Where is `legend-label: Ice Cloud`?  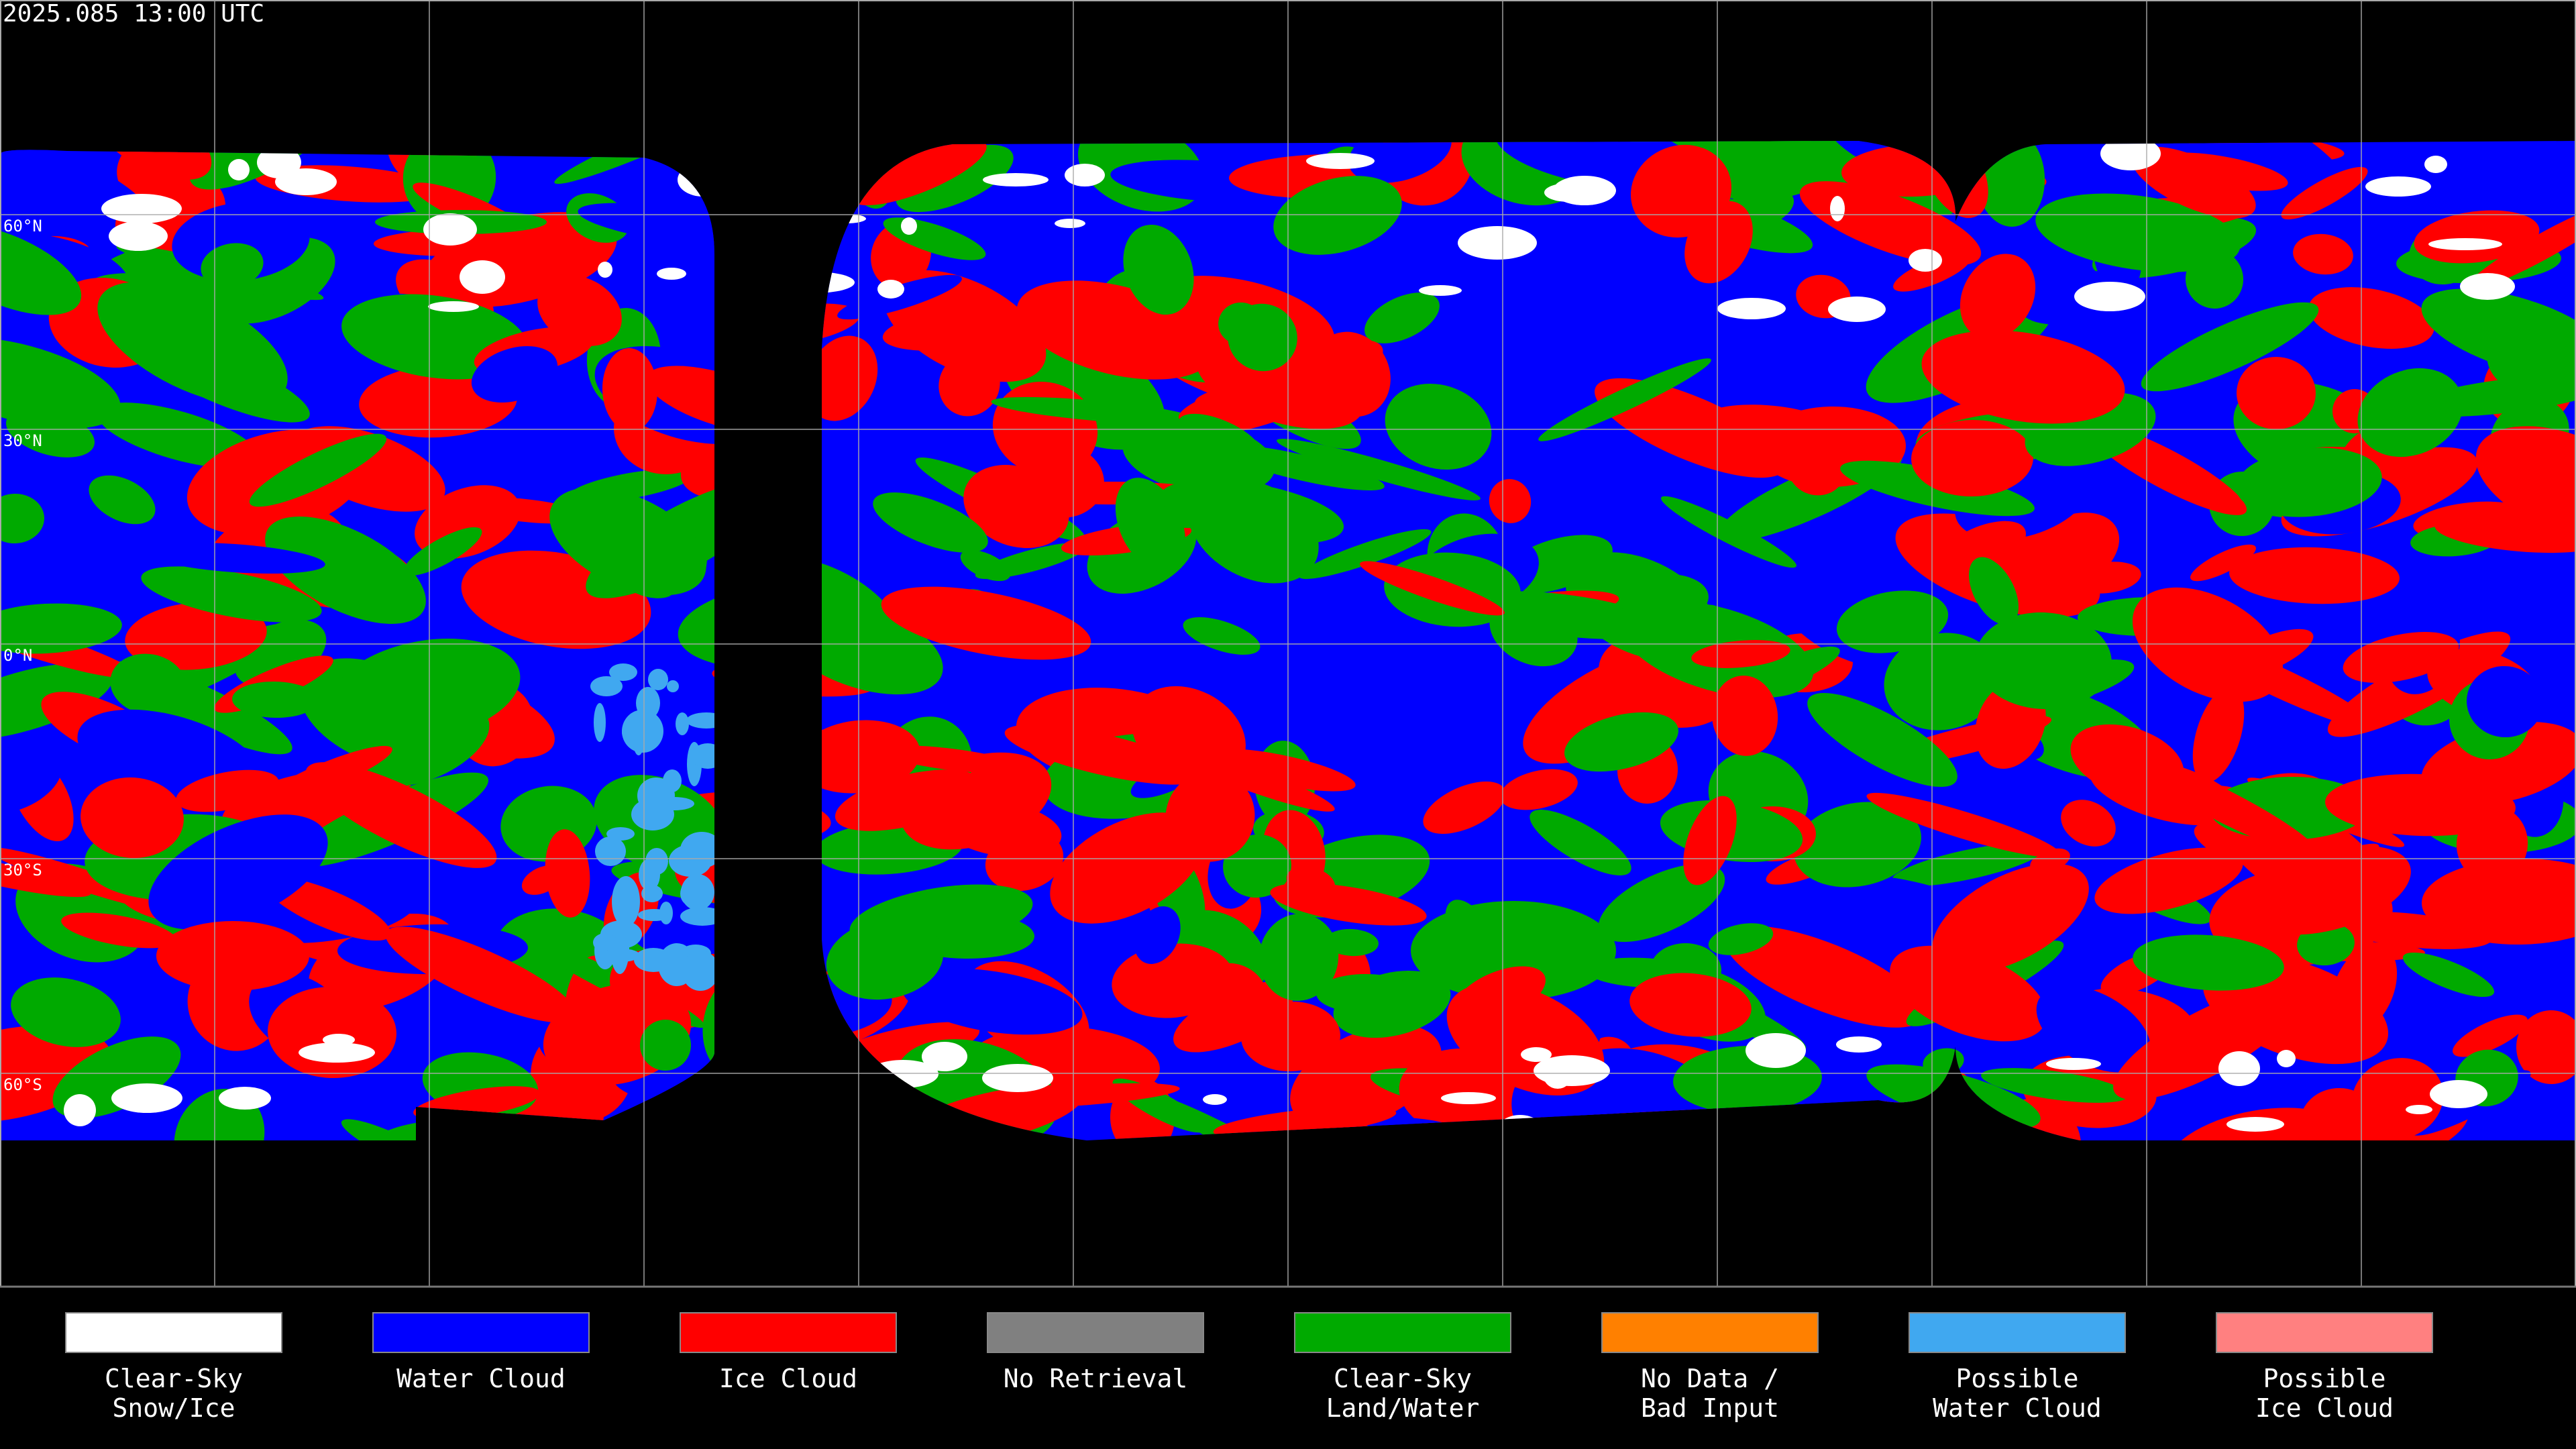 legend-label: Ice Cloud is located at coordinates (2324, 1408).